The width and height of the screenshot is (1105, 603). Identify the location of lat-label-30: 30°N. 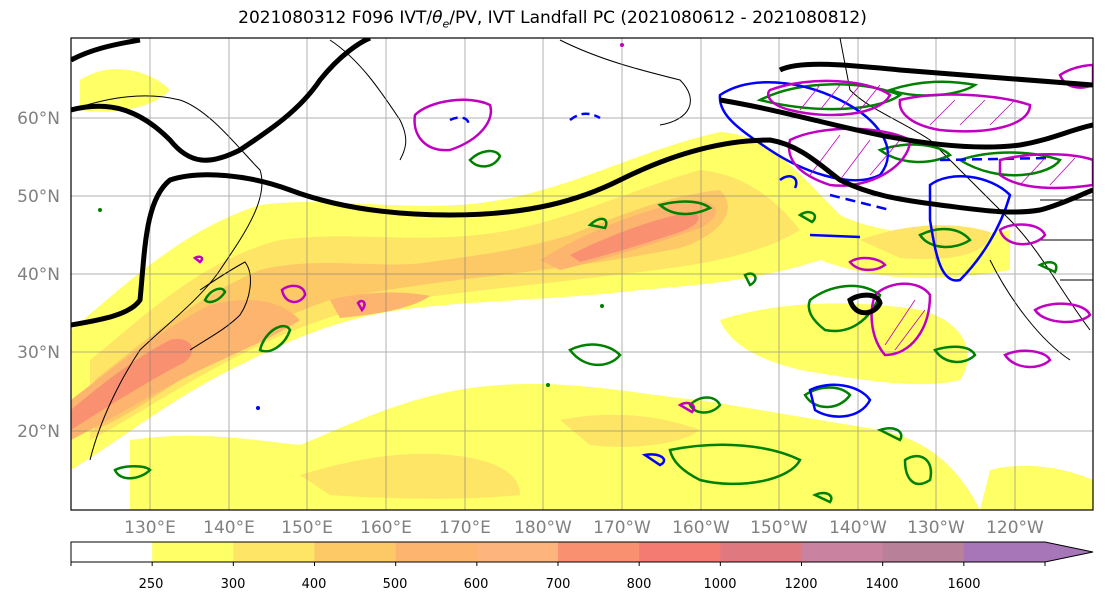
(38, 353).